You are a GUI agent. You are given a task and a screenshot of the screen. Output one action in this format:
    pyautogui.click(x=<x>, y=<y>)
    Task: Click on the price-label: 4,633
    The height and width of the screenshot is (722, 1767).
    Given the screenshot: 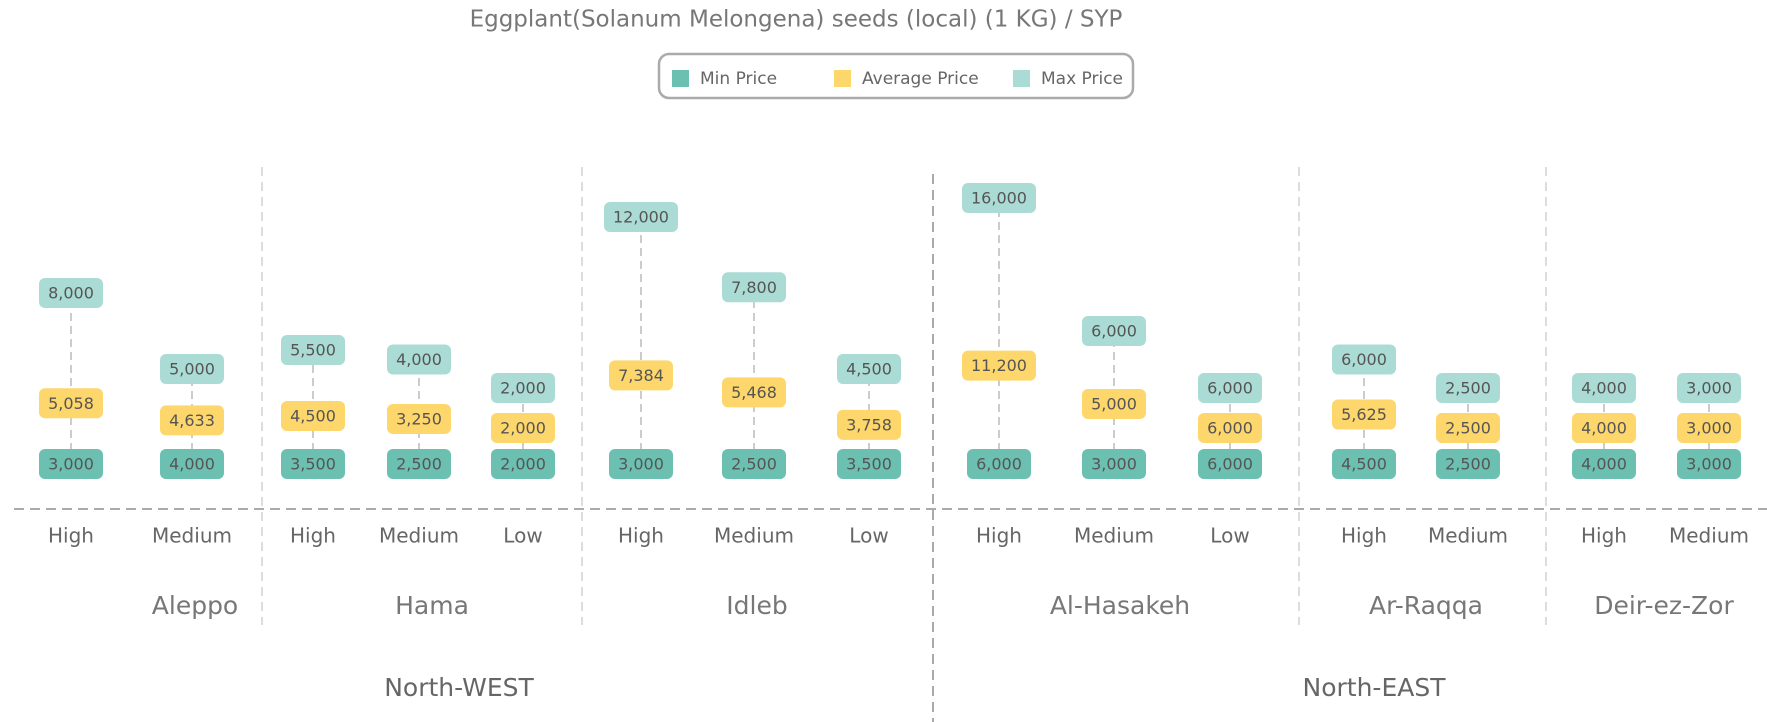 What is the action you would take?
    pyautogui.click(x=192, y=420)
    